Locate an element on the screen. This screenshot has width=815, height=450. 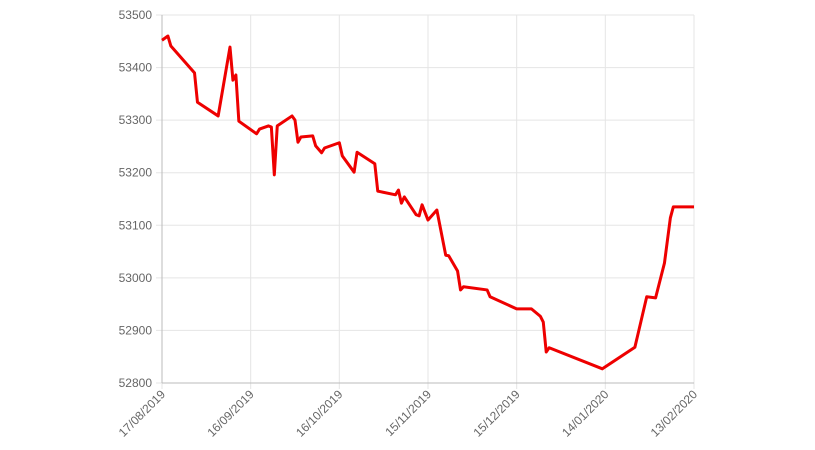
y-tick-label: 52800 is located at coordinates (136, 383).